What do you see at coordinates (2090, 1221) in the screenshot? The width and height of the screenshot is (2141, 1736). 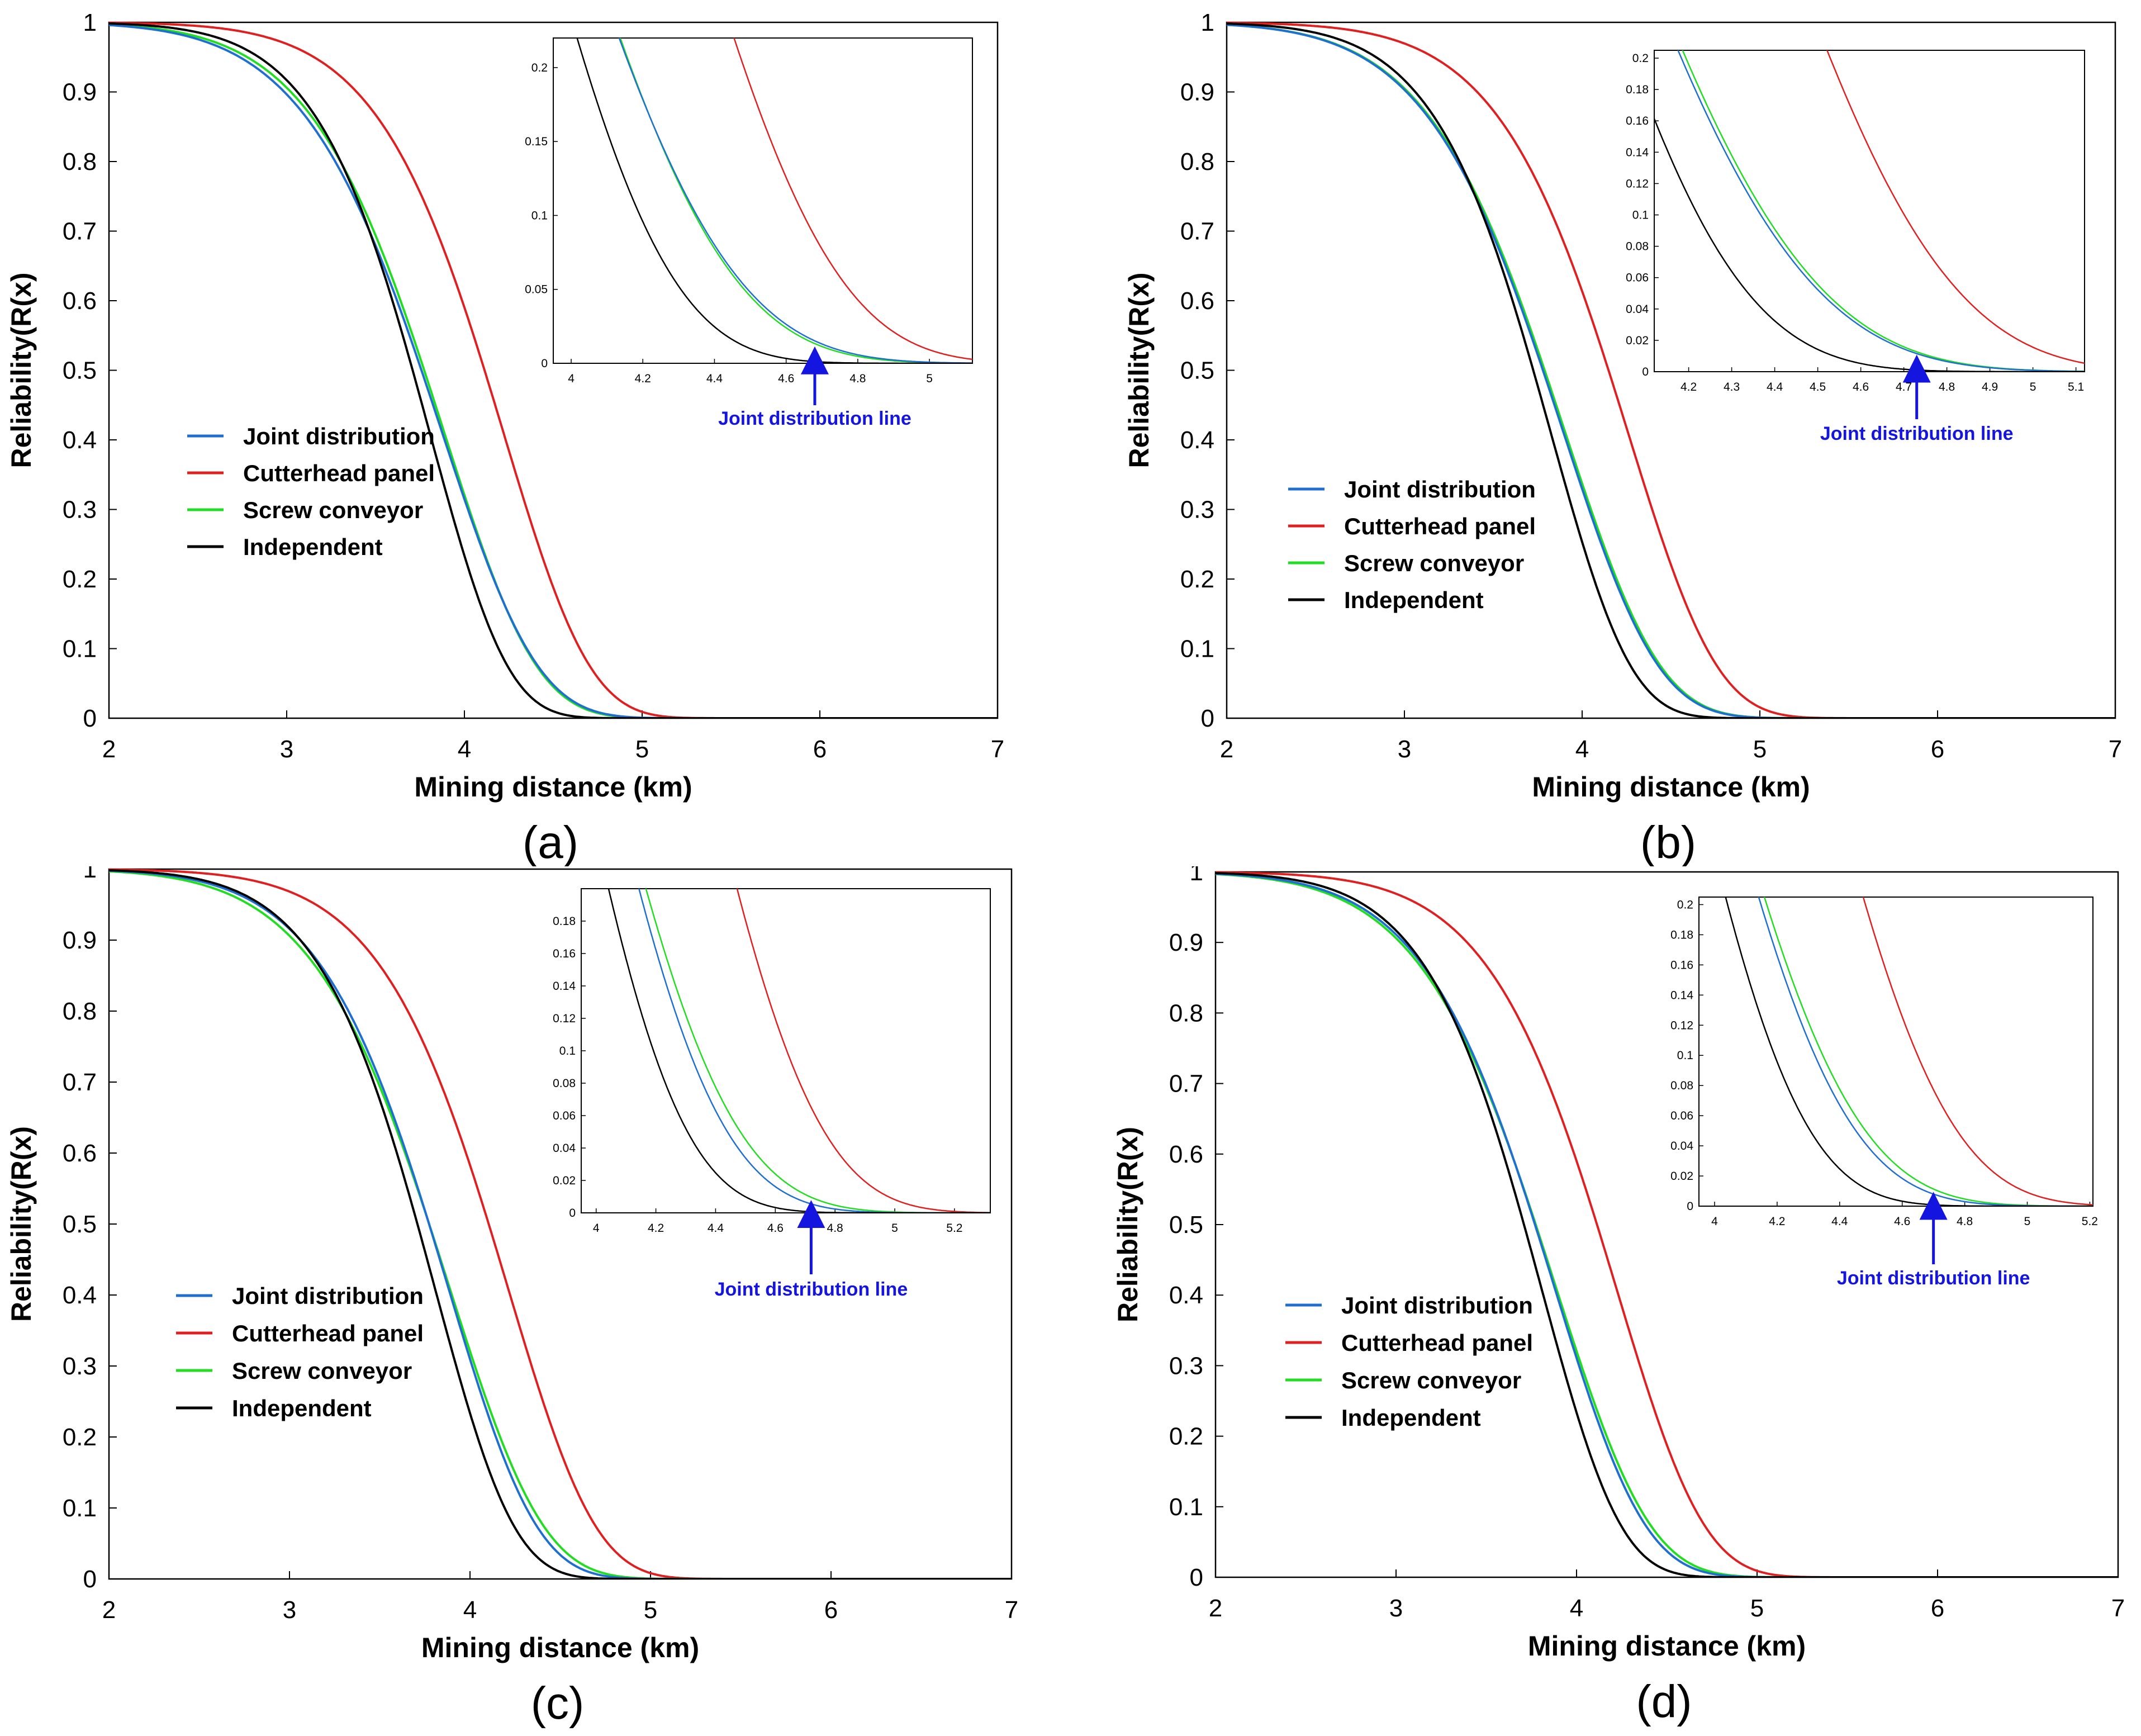 I see `inset-x-tick-label: 5.2` at bounding box center [2090, 1221].